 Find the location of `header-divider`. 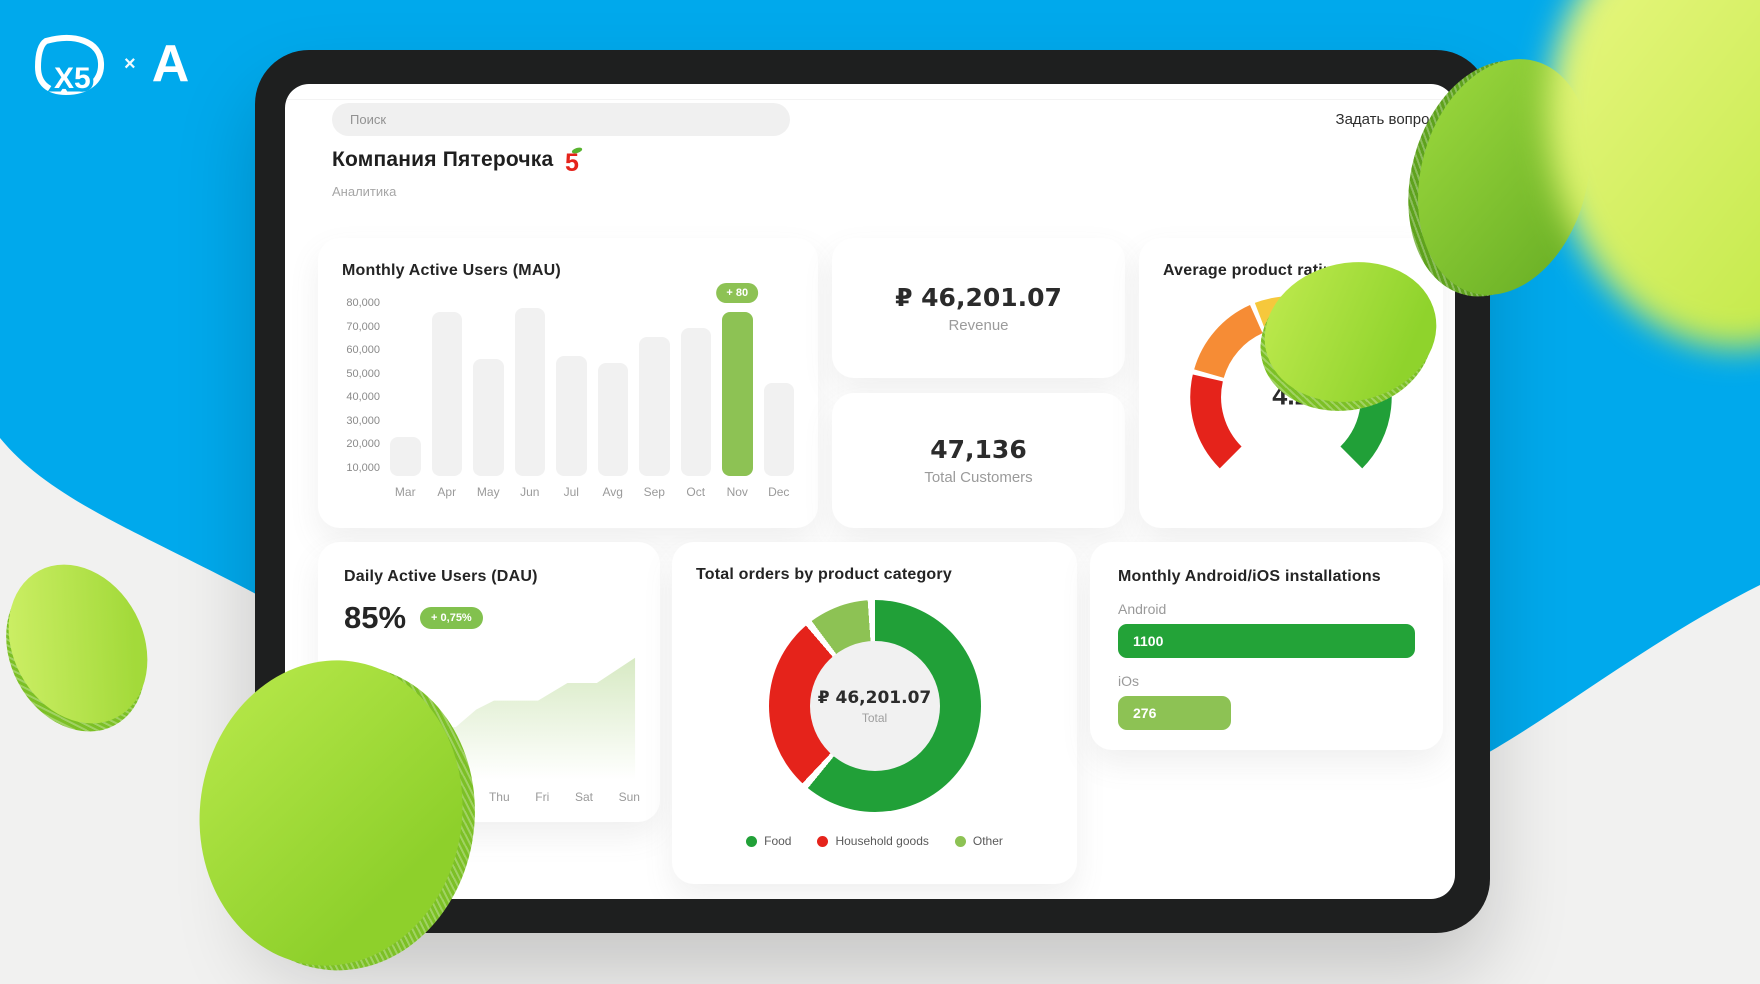

header-divider is located at coordinates (870, 99).